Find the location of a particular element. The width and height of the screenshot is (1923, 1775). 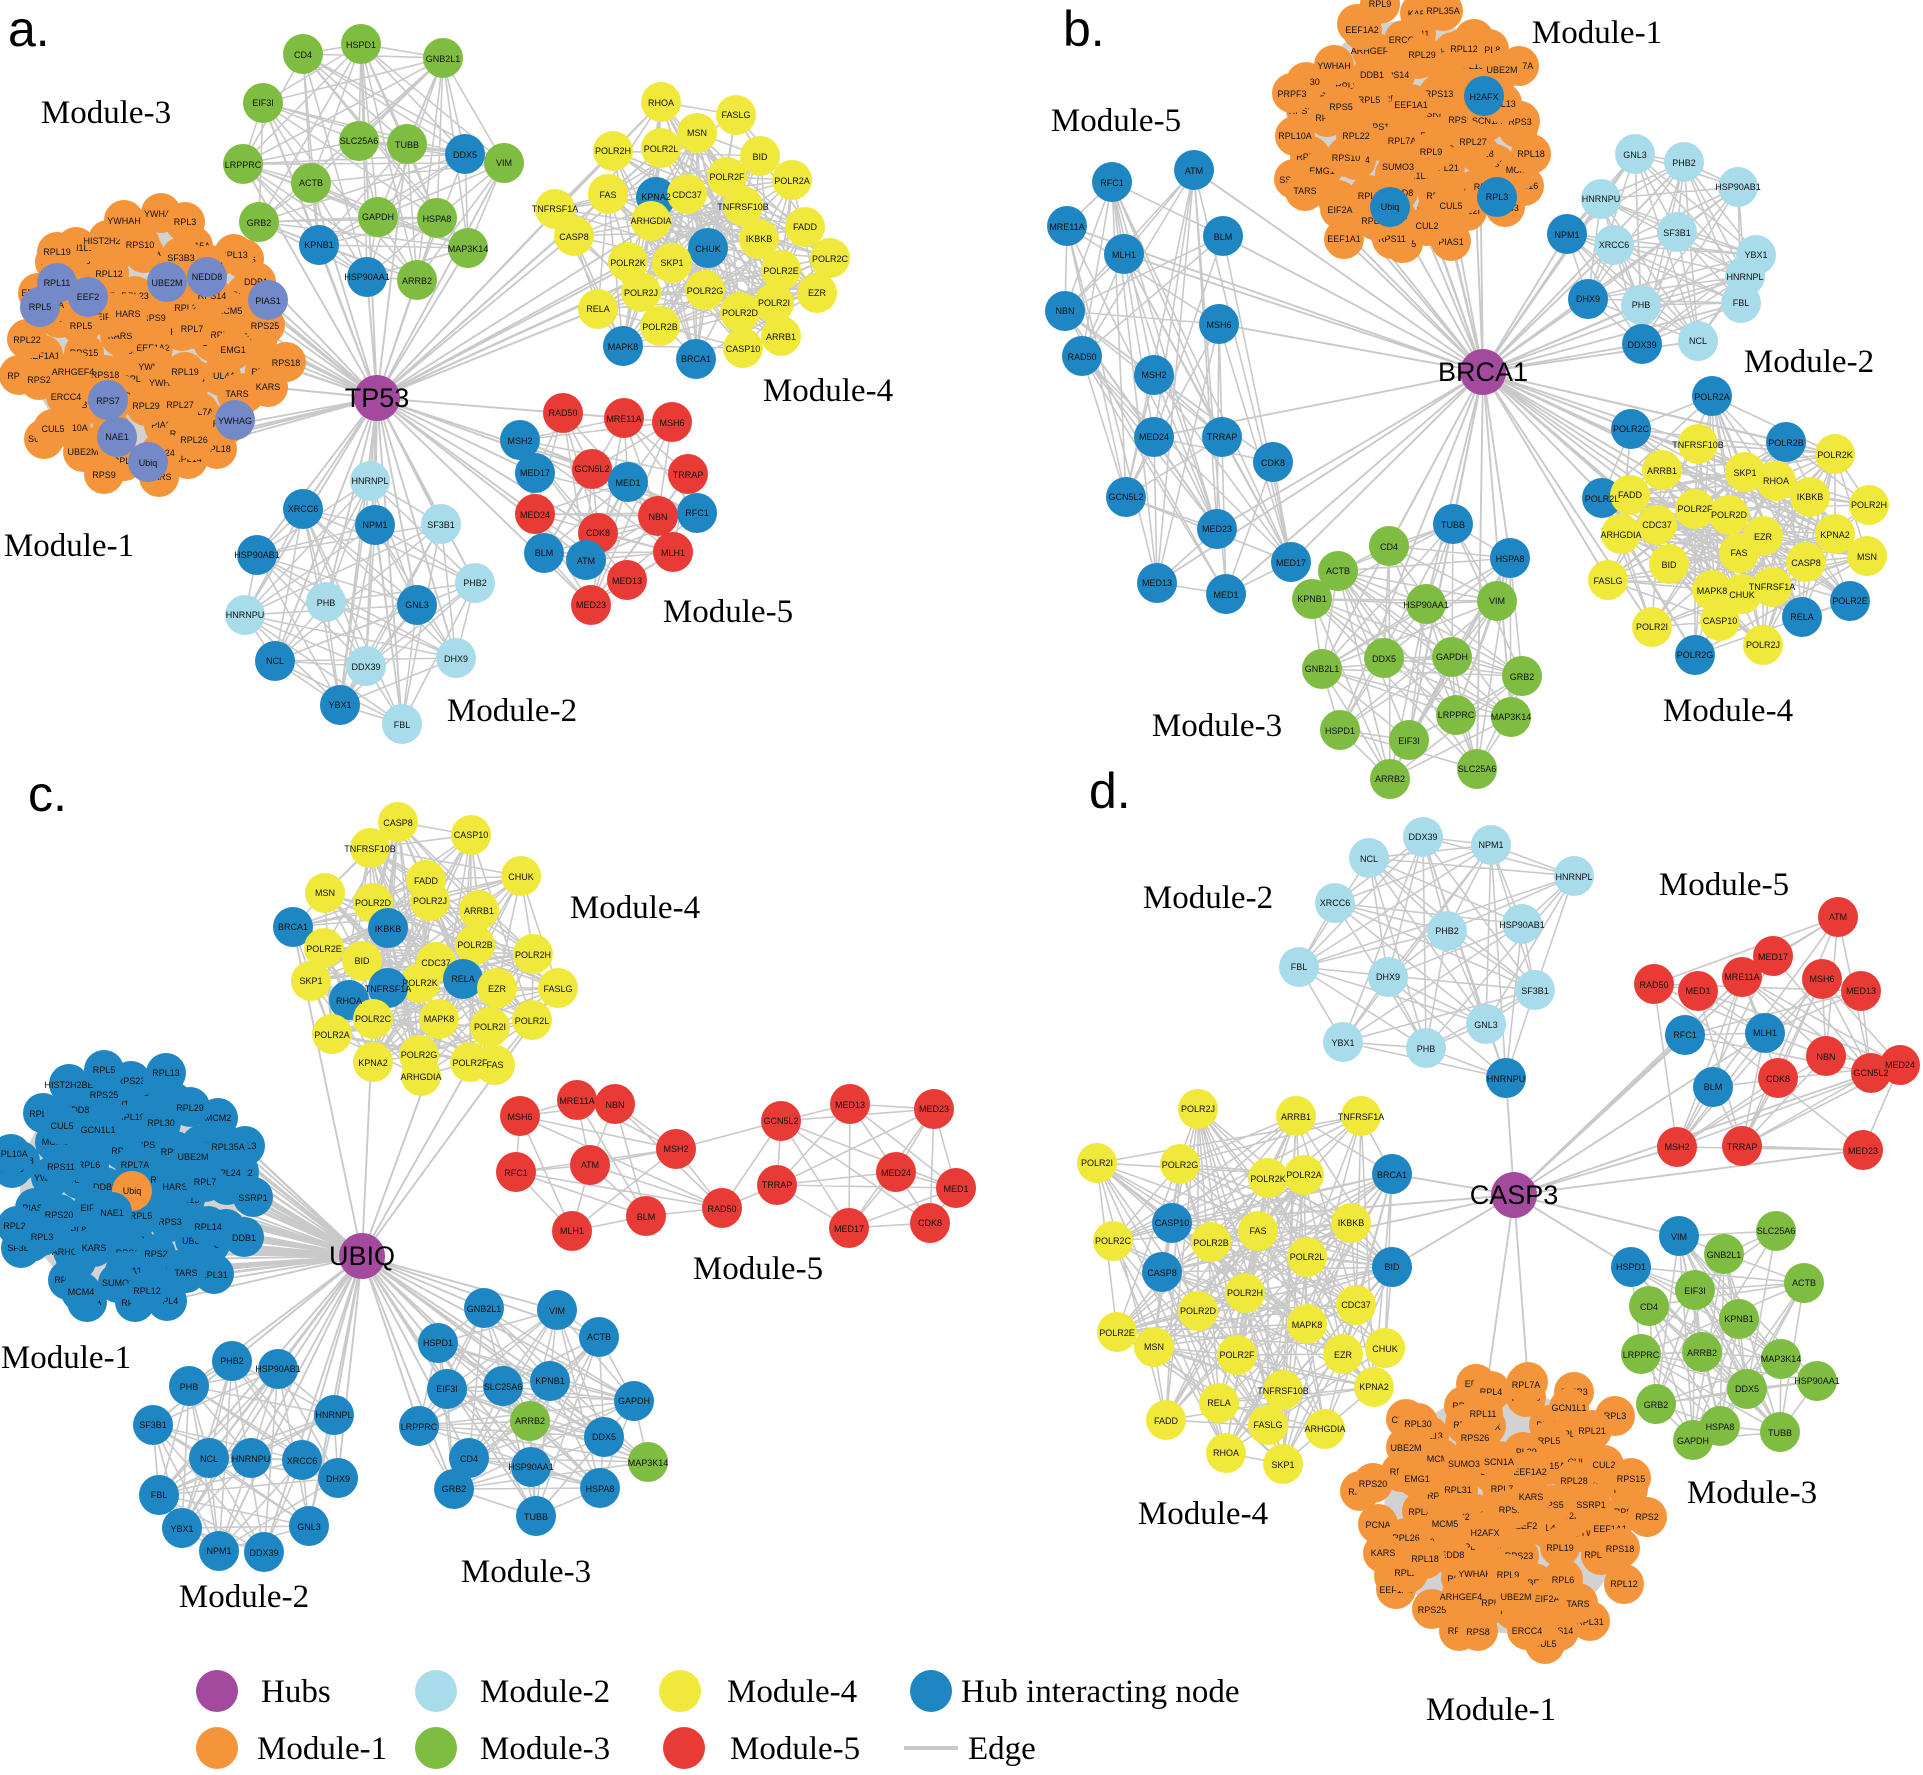

svg-text: CASP10 is located at coordinates (1172, 1223).